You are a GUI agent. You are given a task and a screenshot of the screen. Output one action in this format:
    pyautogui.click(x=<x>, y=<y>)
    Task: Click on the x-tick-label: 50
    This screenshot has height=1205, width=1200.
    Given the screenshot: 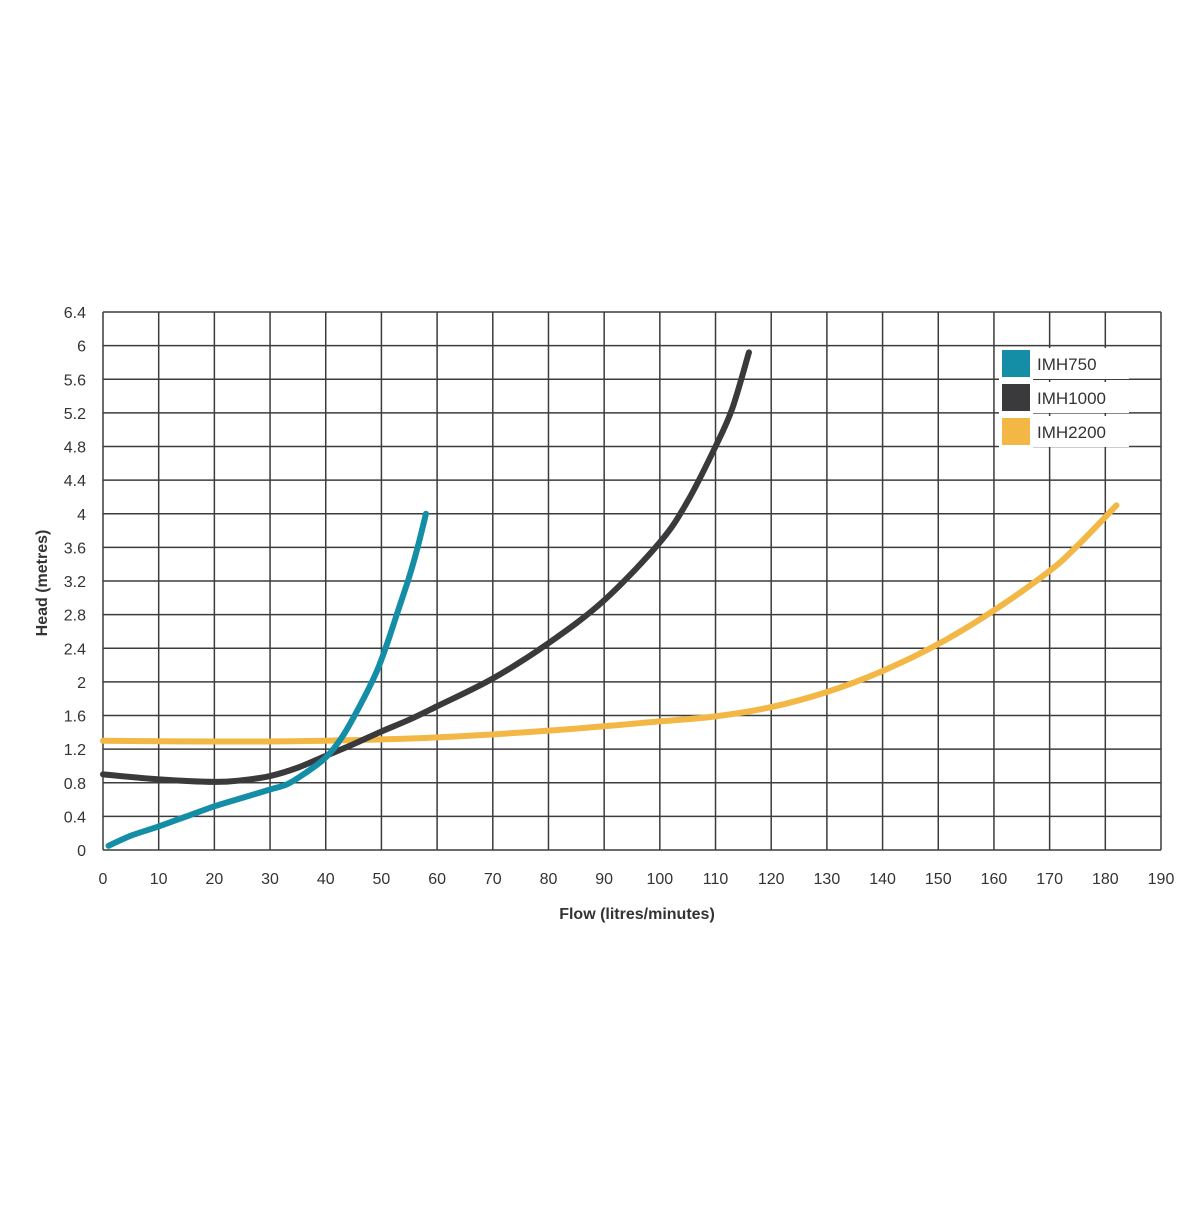 What is the action you would take?
    pyautogui.click(x=382, y=879)
    